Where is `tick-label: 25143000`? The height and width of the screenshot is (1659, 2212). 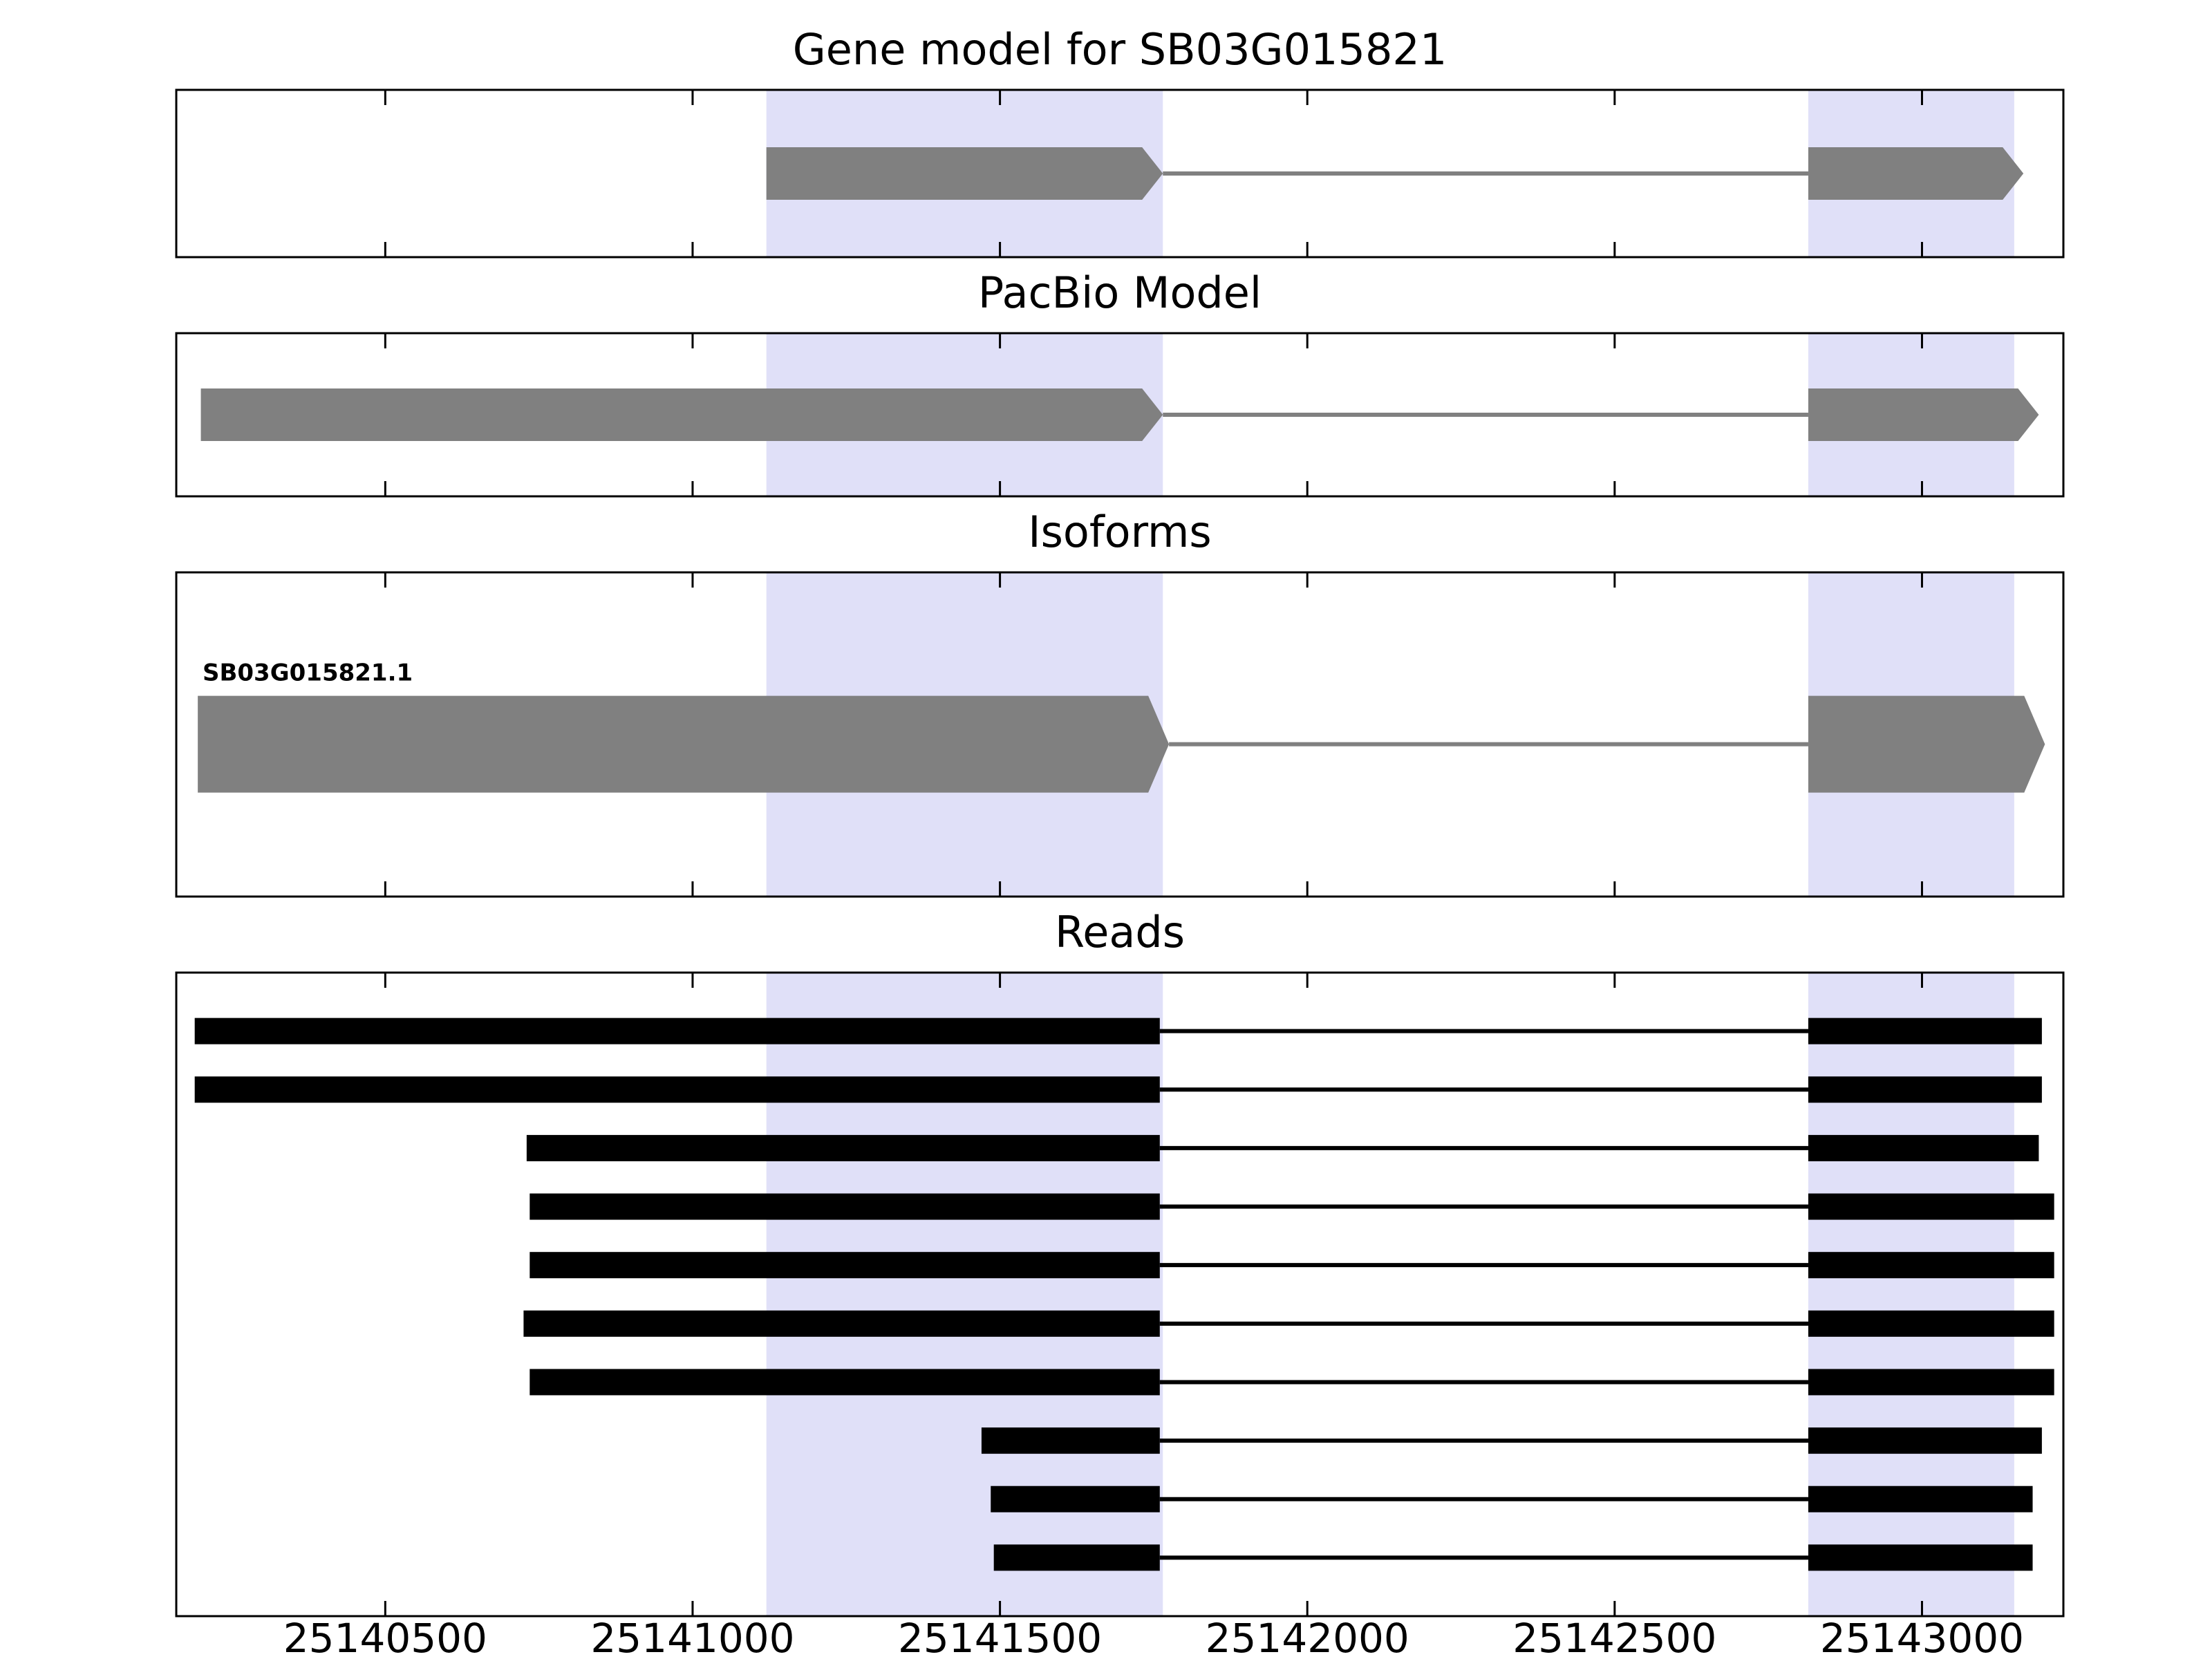
tick-label: 25143000 is located at coordinates (1922, 1637).